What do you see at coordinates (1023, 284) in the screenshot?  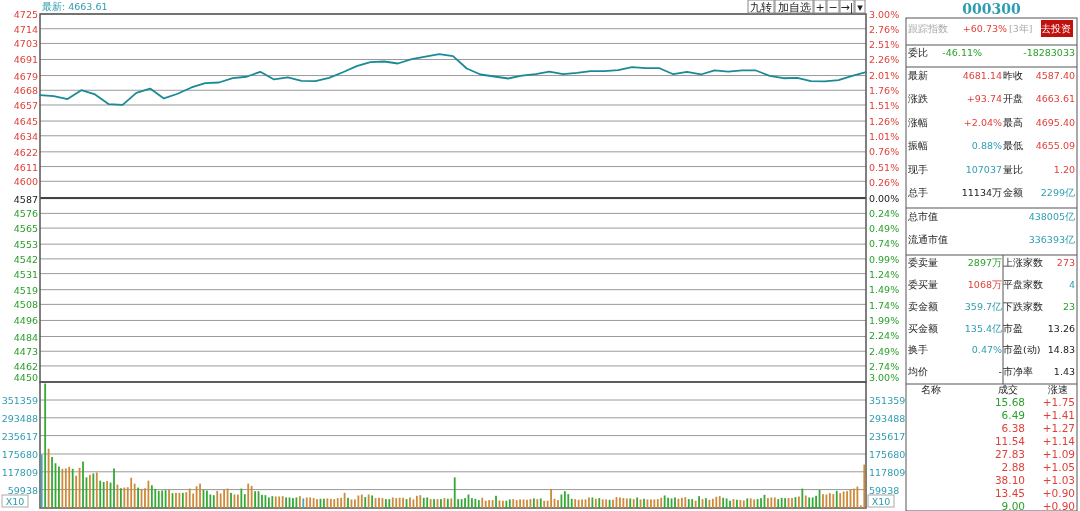 I see `text: 平盘家数` at bounding box center [1023, 284].